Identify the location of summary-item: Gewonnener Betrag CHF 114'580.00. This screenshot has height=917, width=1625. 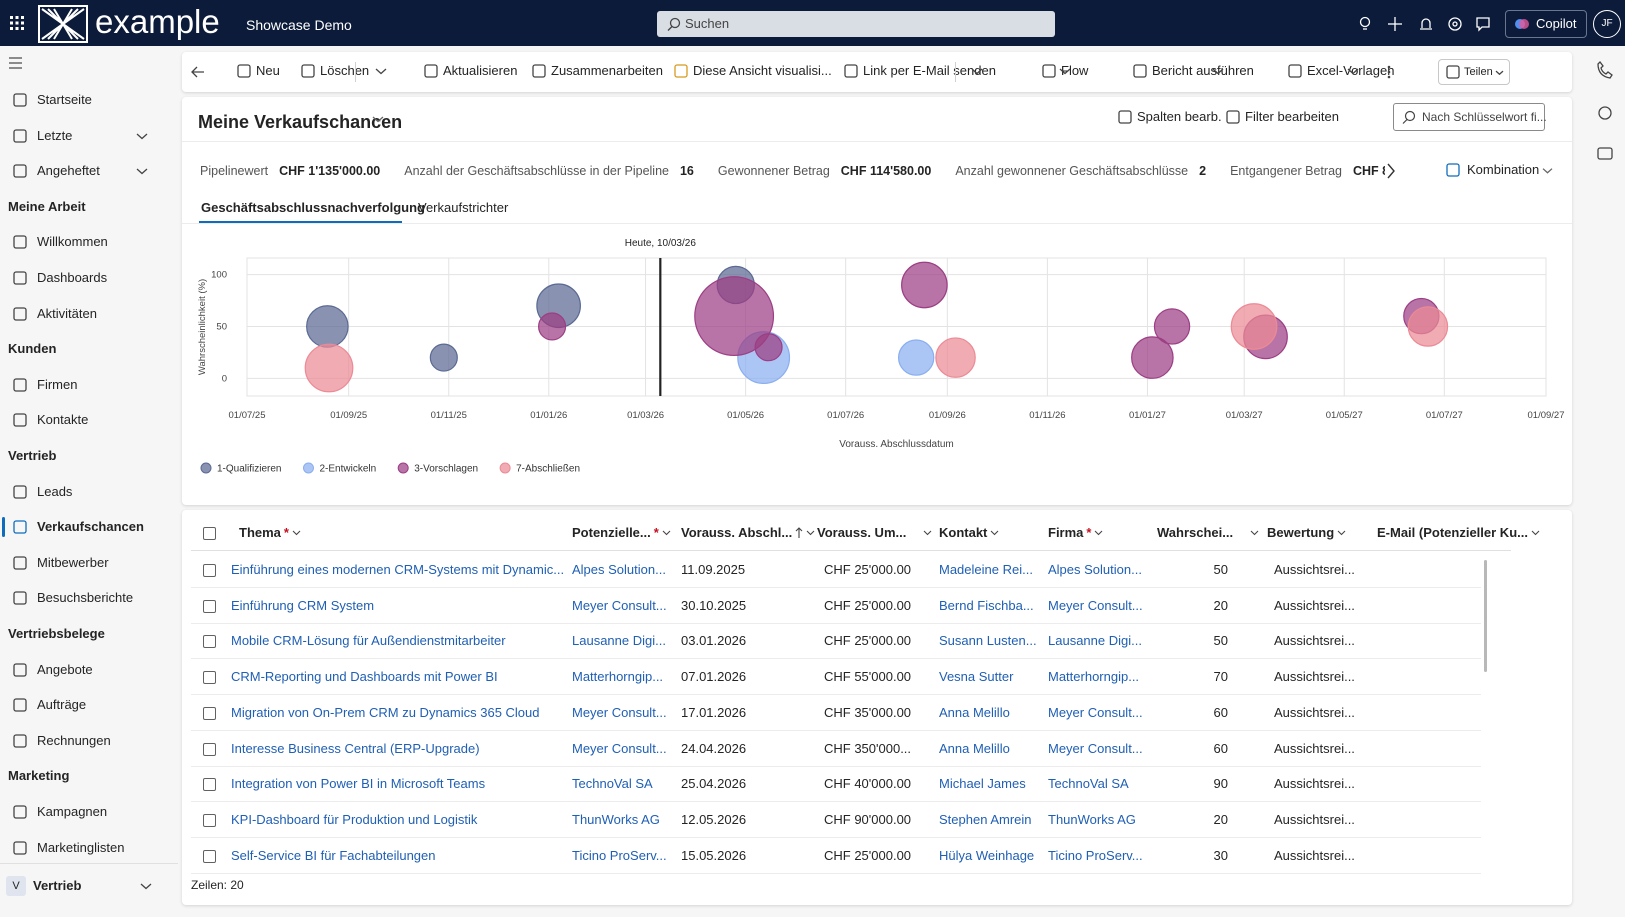
(824, 171).